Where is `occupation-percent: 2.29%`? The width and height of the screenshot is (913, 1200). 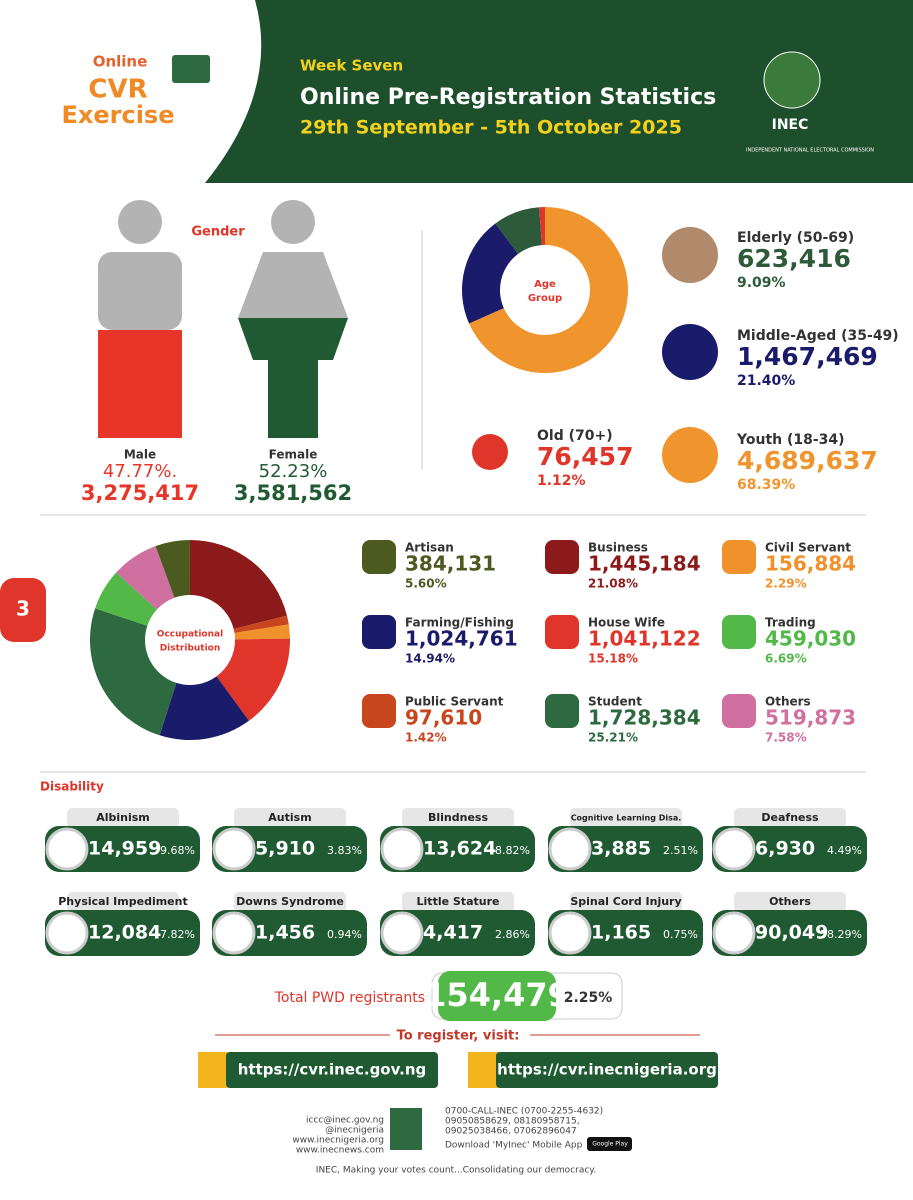 occupation-percent: 2.29% is located at coordinates (786, 584).